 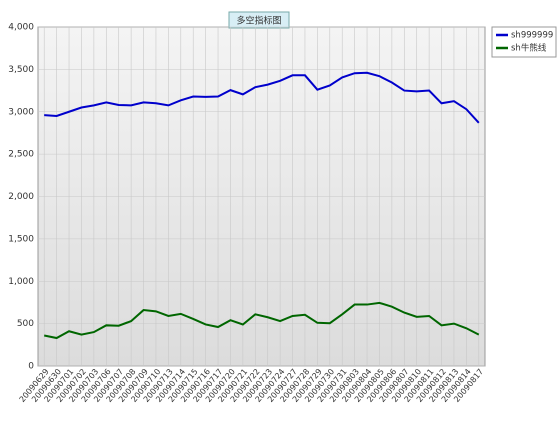 What do you see at coordinates (31, 367) in the screenshot?
I see `y-tick-label: 0` at bounding box center [31, 367].